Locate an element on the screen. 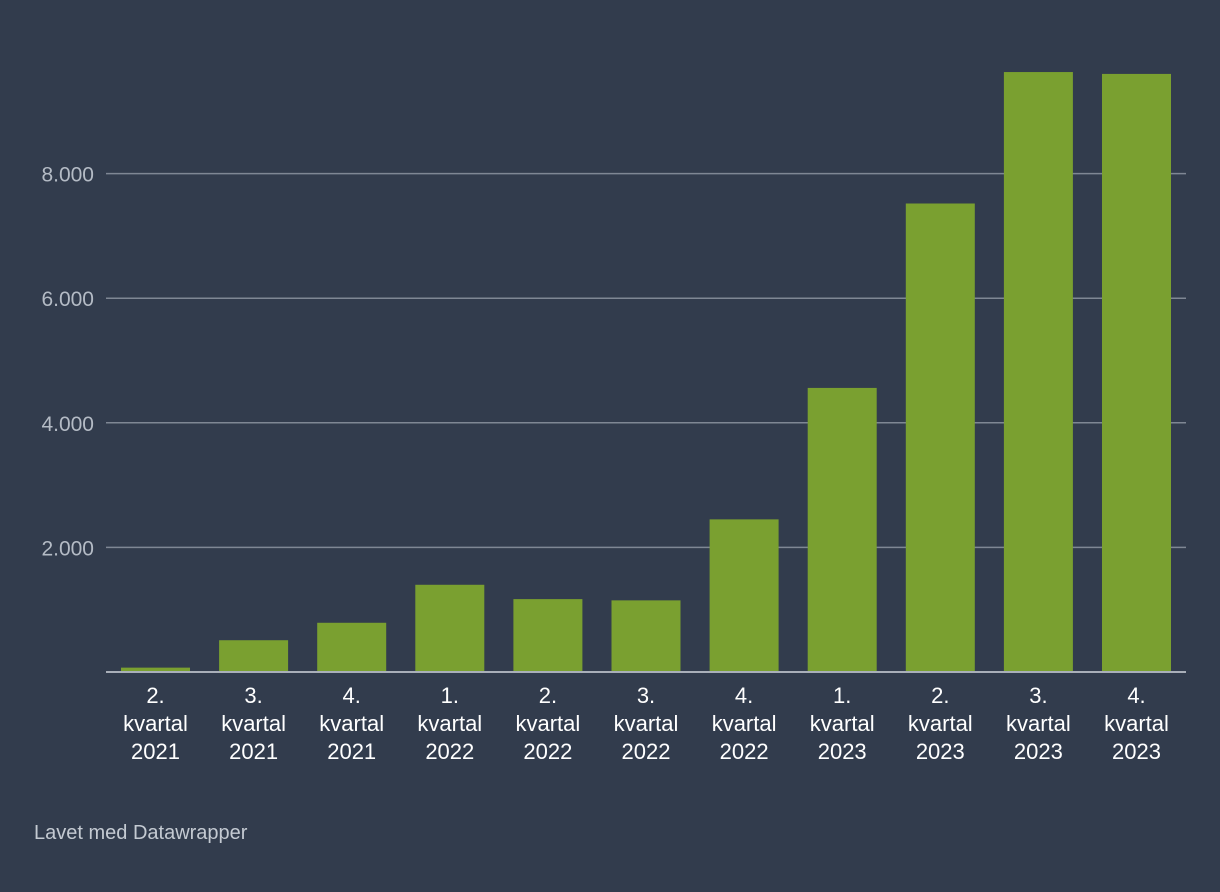  y-tick-label: 2.000 is located at coordinates (67, 548).